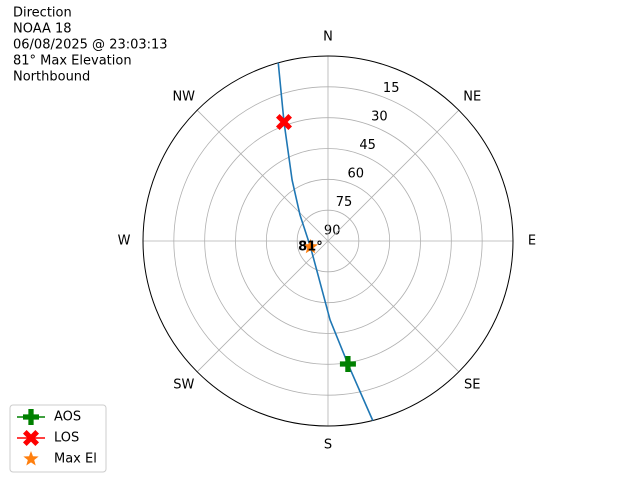 The width and height of the screenshot is (640, 484). I want to click on r-tick-label: 30, so click(379, 116).